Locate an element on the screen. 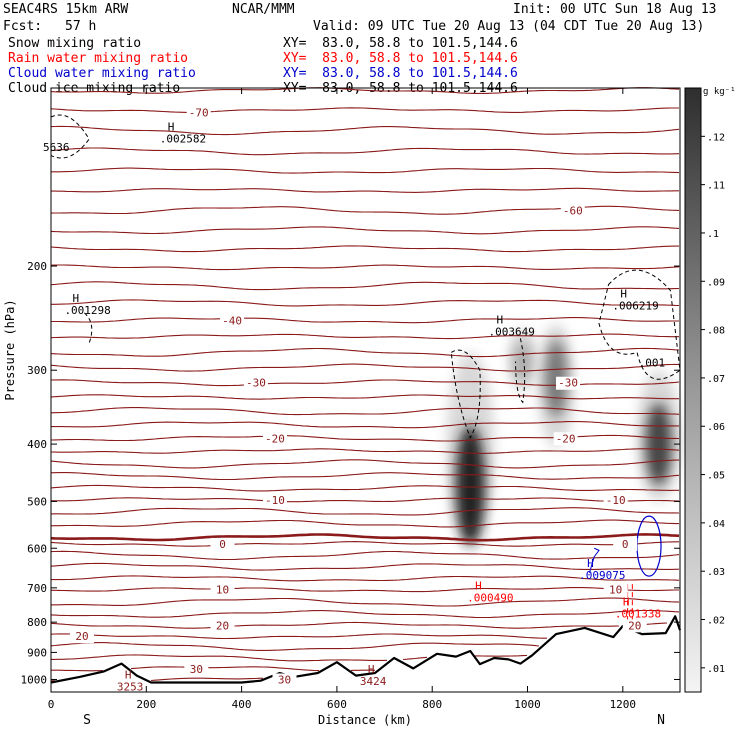  colorbar-tick-label-4: .05 is located at coordinates (716, 476).